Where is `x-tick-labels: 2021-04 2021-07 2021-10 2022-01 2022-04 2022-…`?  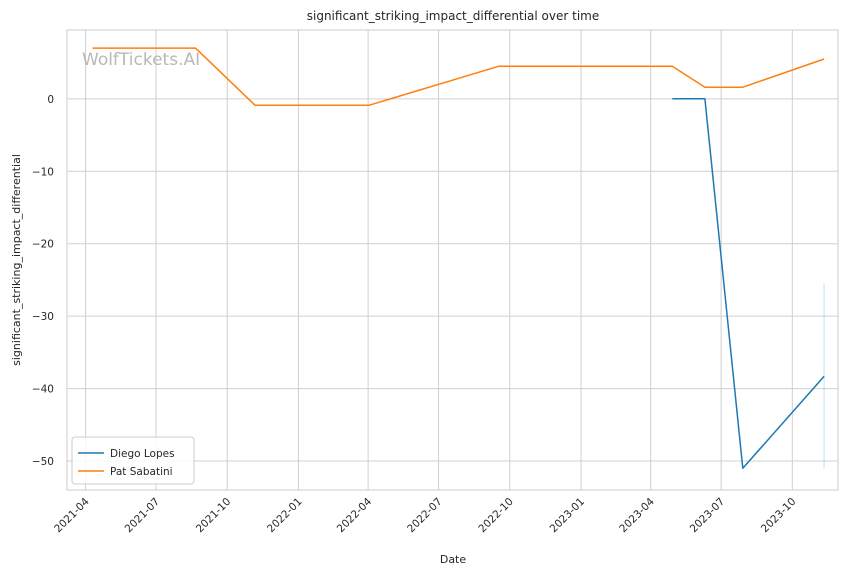 x-tick-labels: 2021-04 2021-07 2021-10 2022-01 2022-04 2022-… is located at coordinates (425, 515).